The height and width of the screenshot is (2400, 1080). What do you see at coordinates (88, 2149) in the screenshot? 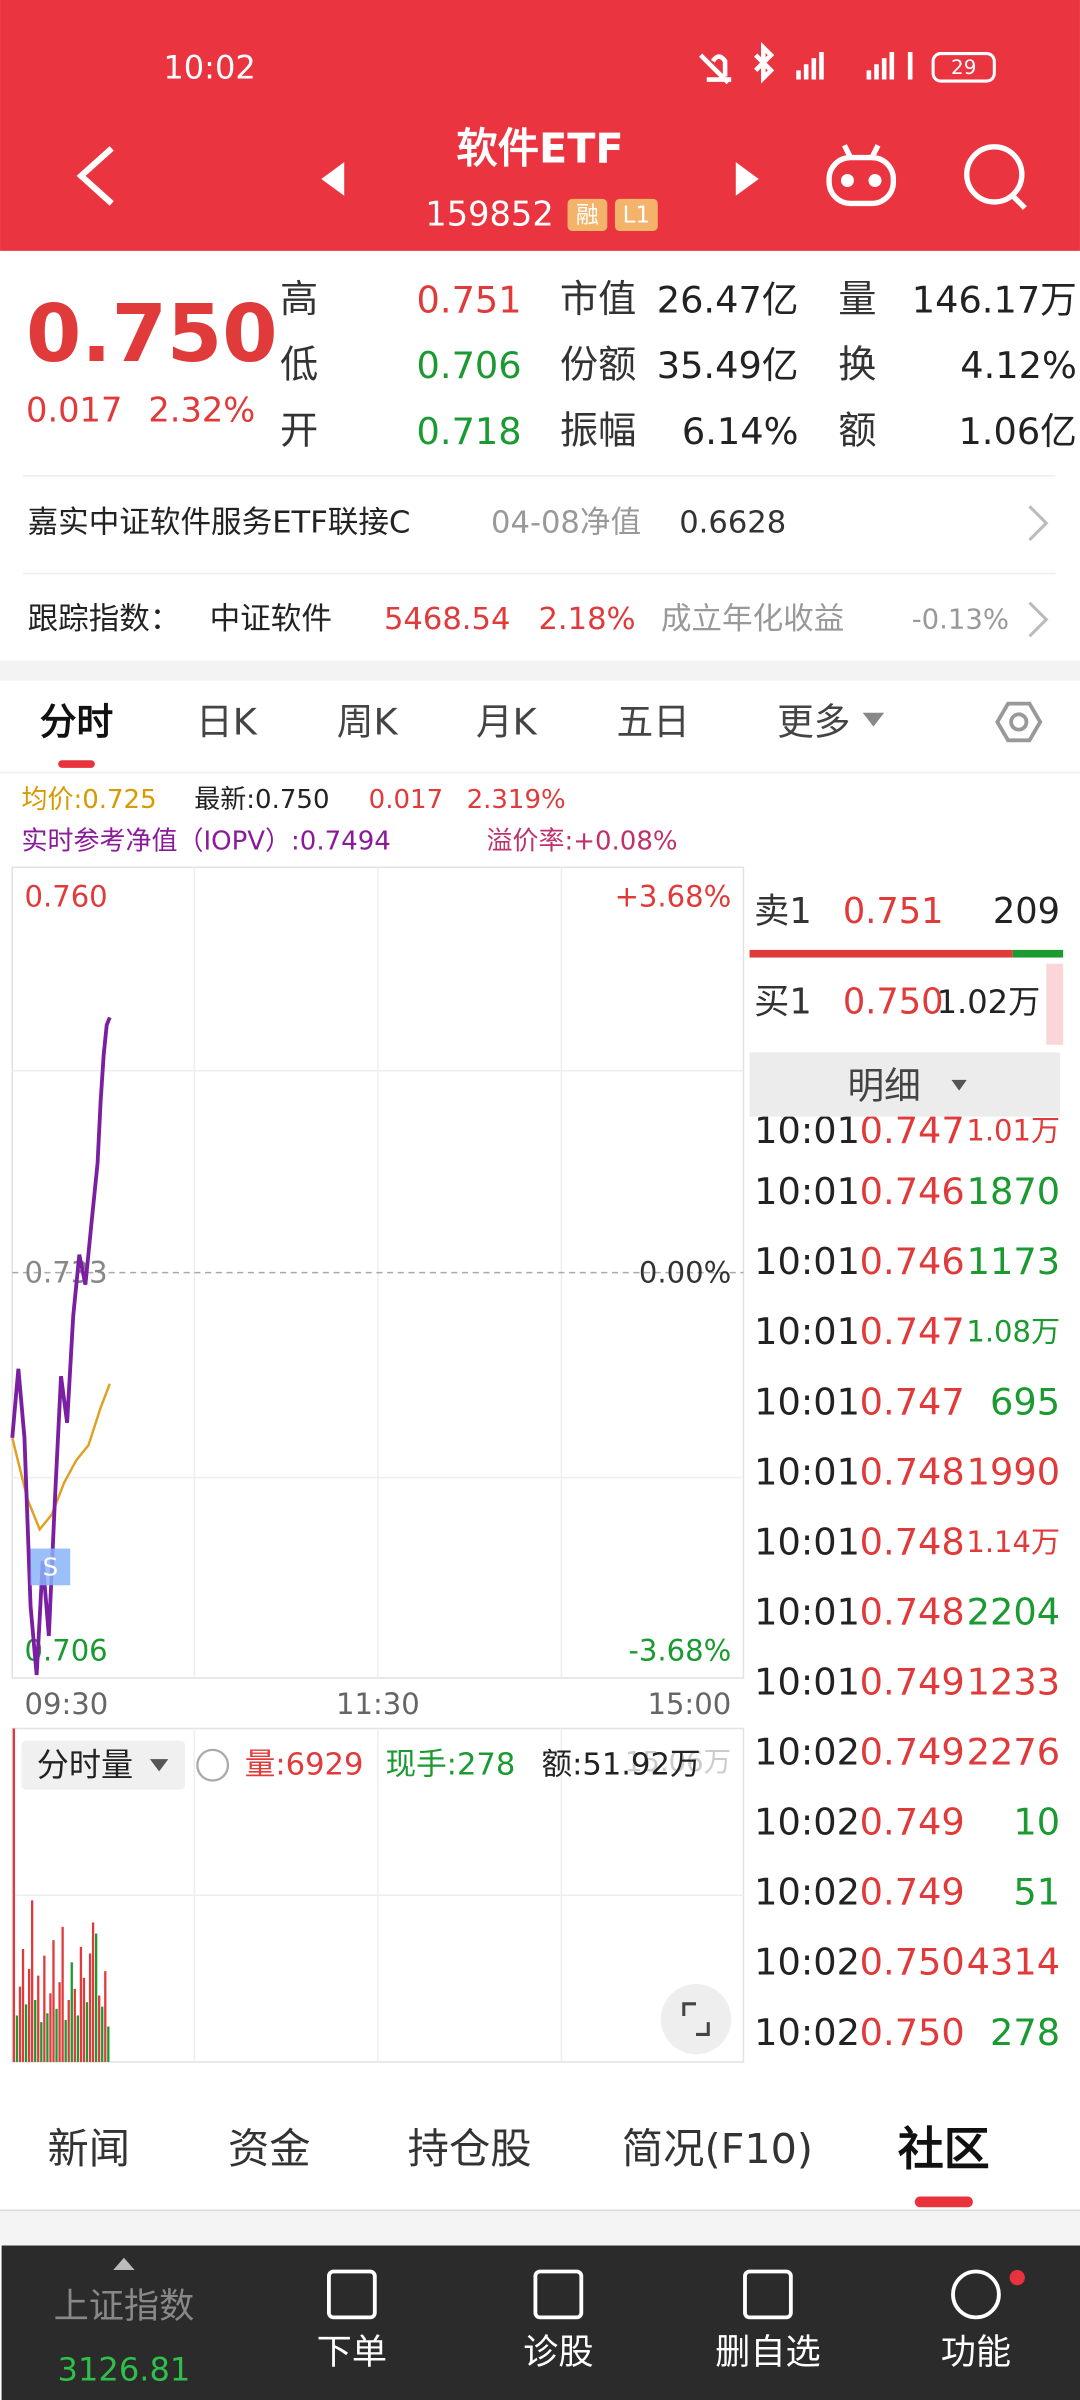
I see `bottom-tab: 新闻` at bounding box center [88, 2149].